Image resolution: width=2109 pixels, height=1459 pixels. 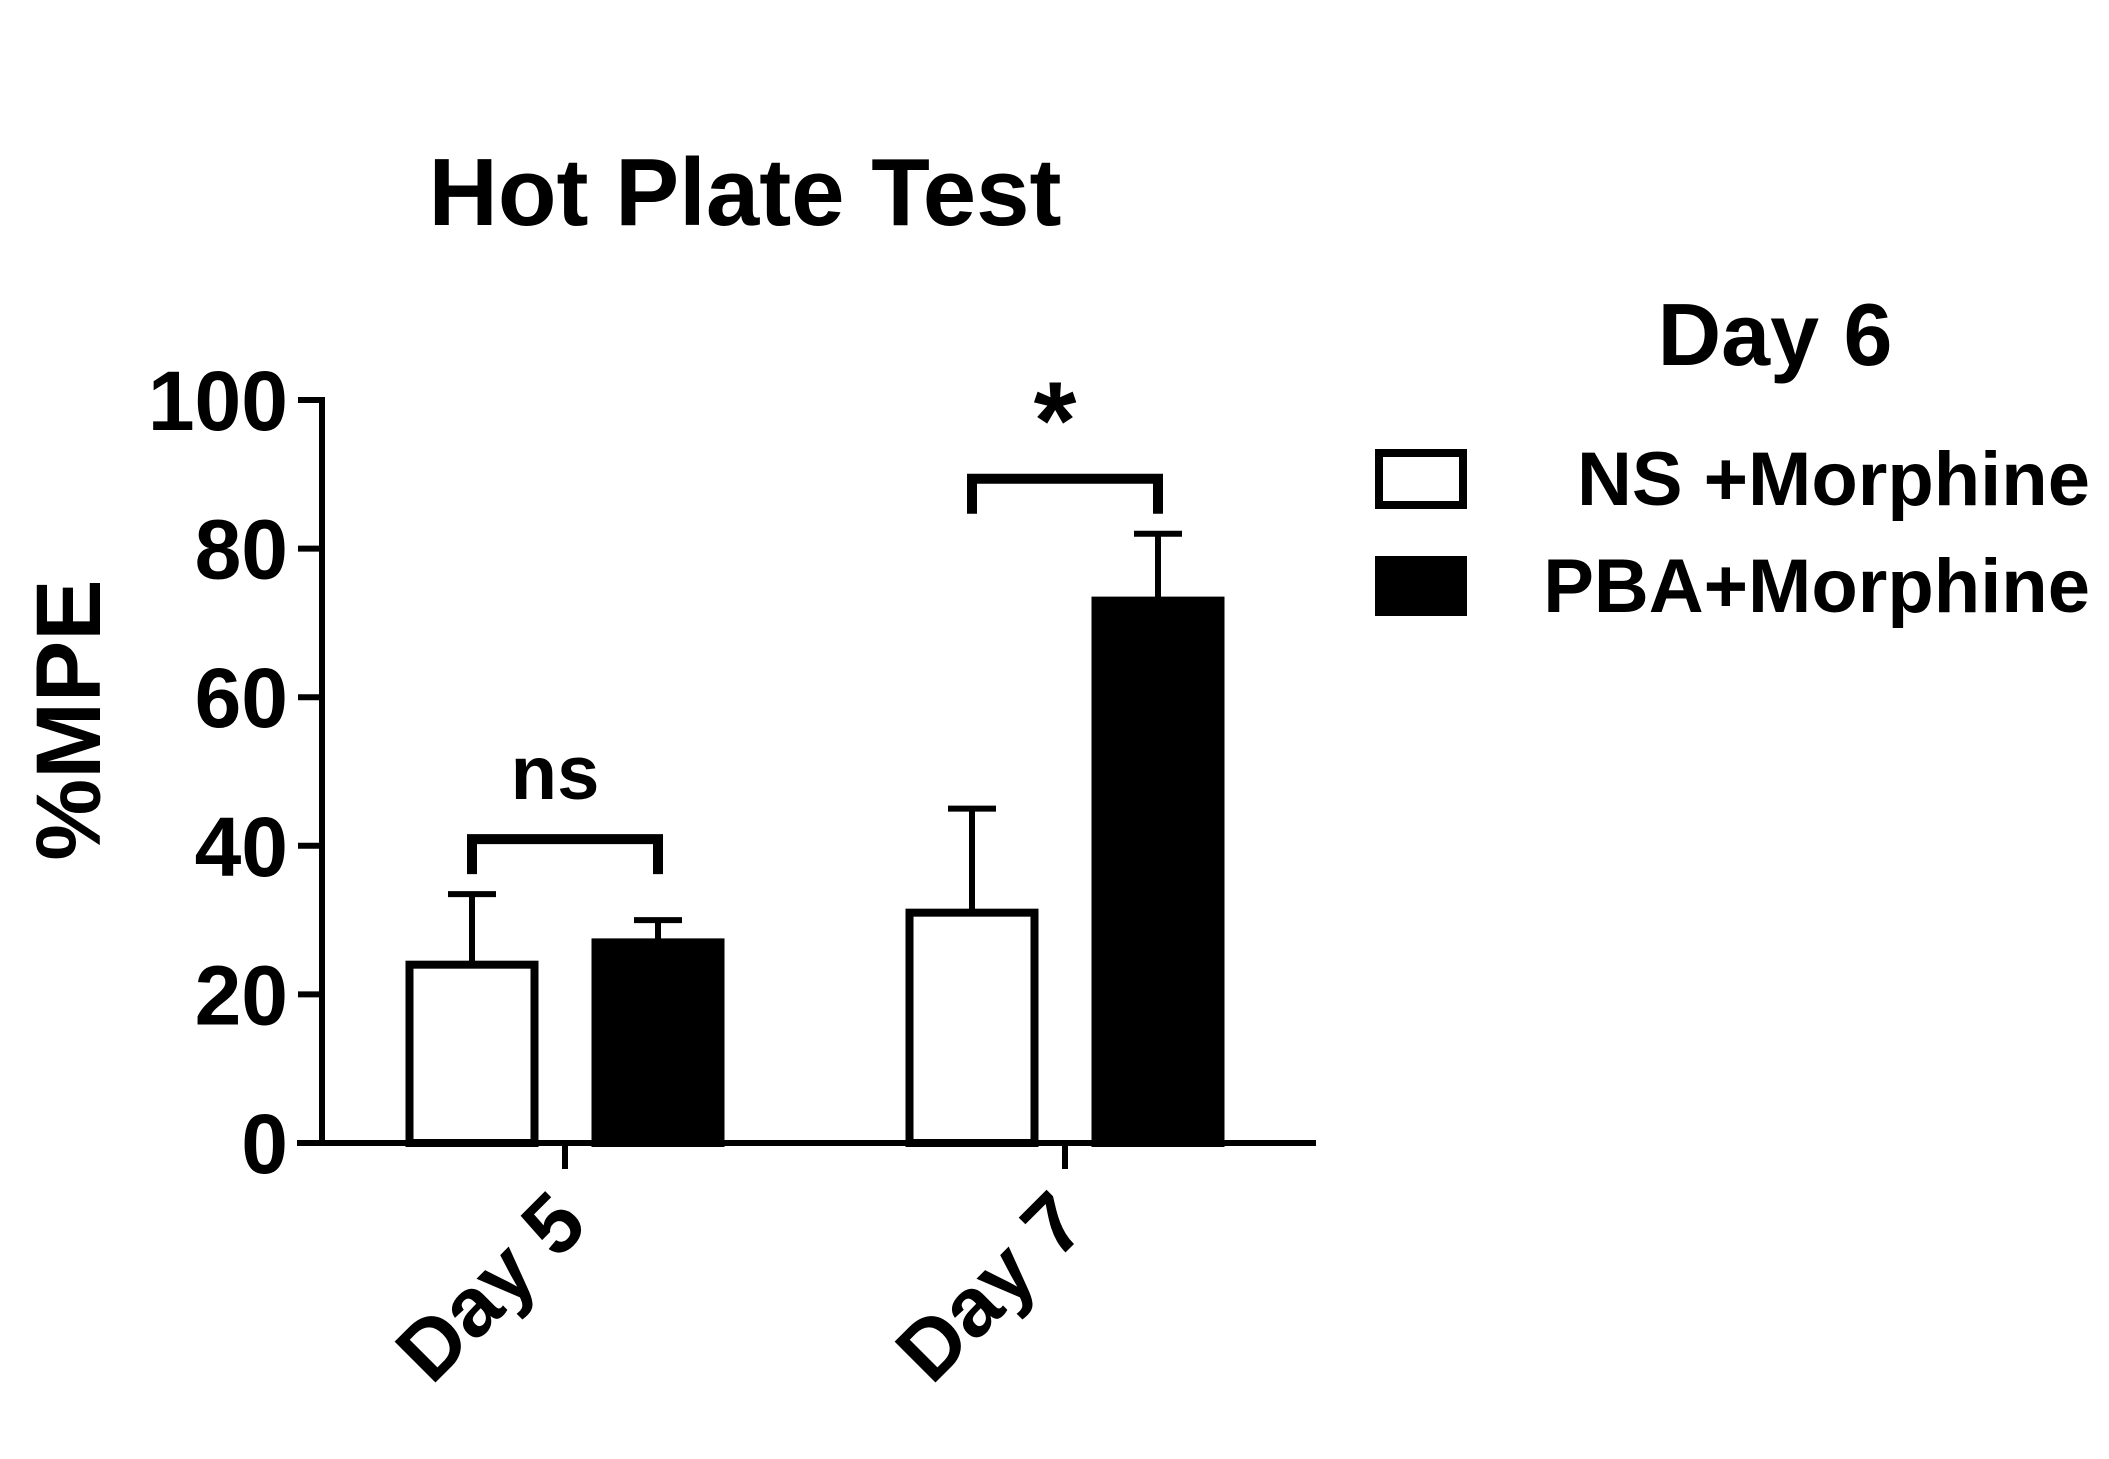 I want to click on y-axis-label: %MPE, so click(x=69, y=719).